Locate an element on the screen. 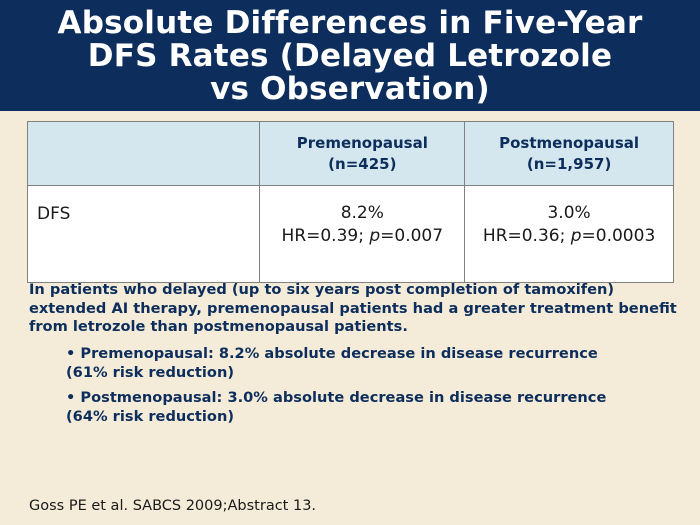 The height and width of the screenshot is (525, 700). post-dfs-hr: HR=0.36; p=0.0003 is located at coordinates (569, 236).